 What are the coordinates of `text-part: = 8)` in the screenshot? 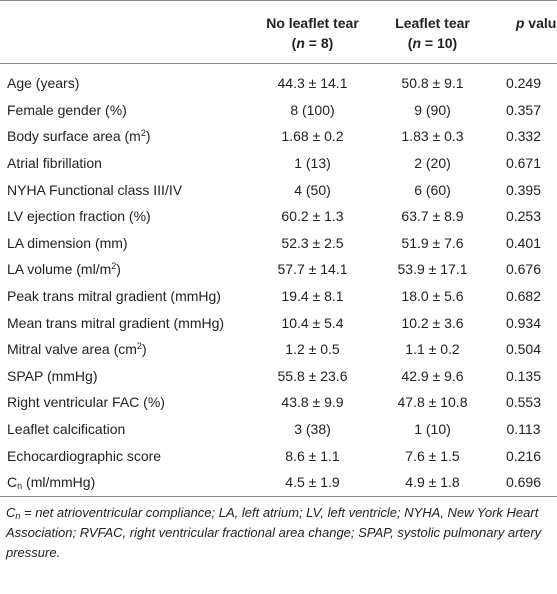 It's located at (319, 43).